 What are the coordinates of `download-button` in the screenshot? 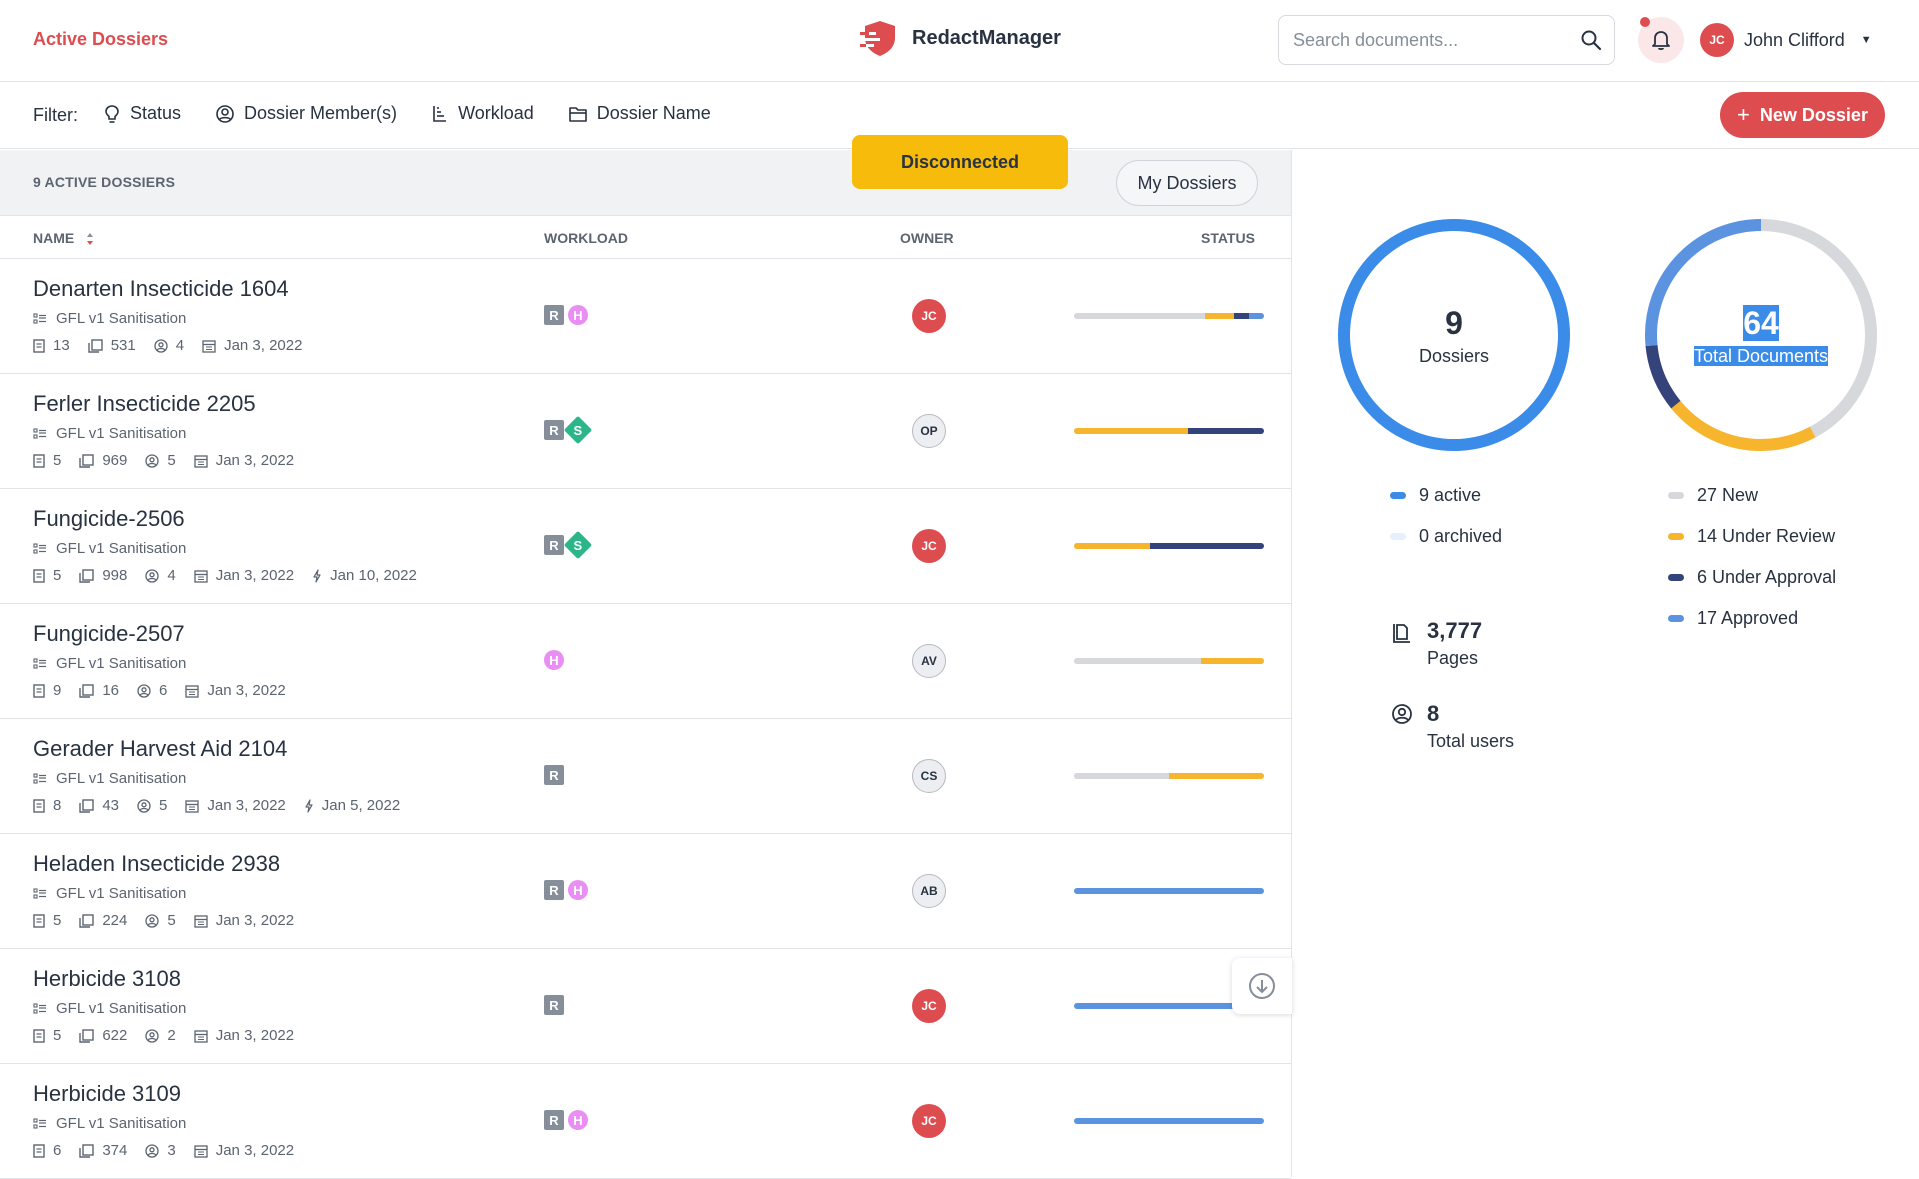 It's located at (1262, 986).